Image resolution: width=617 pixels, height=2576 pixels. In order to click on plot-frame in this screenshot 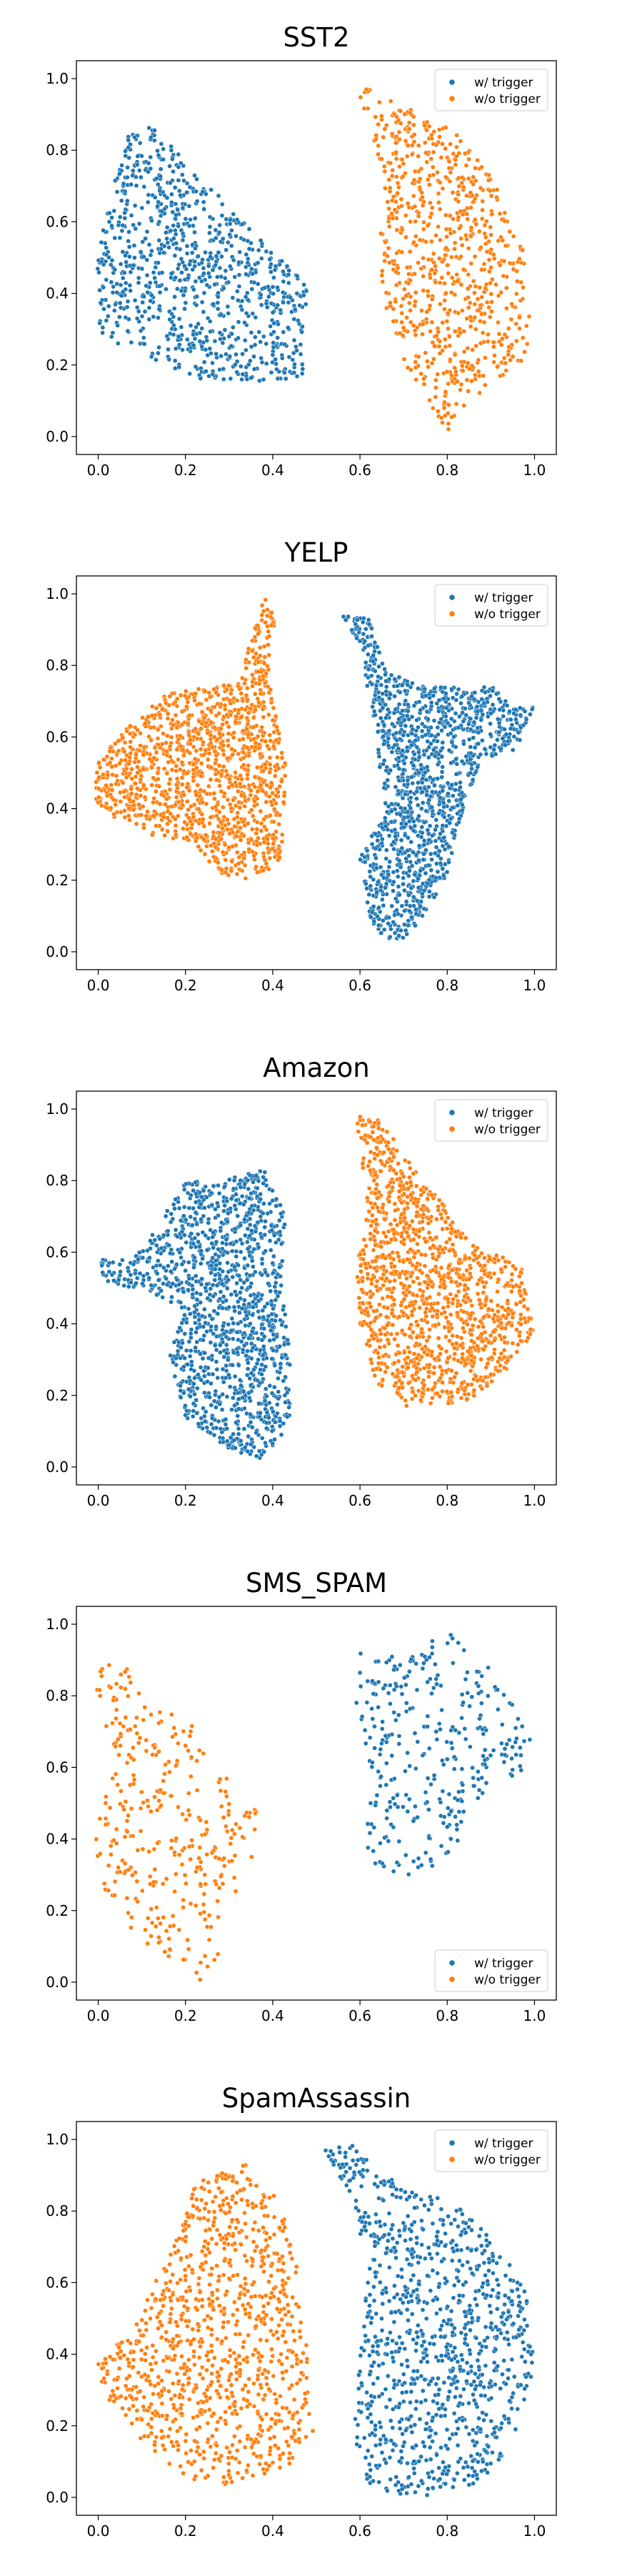, I will do `click(316, 257)`.